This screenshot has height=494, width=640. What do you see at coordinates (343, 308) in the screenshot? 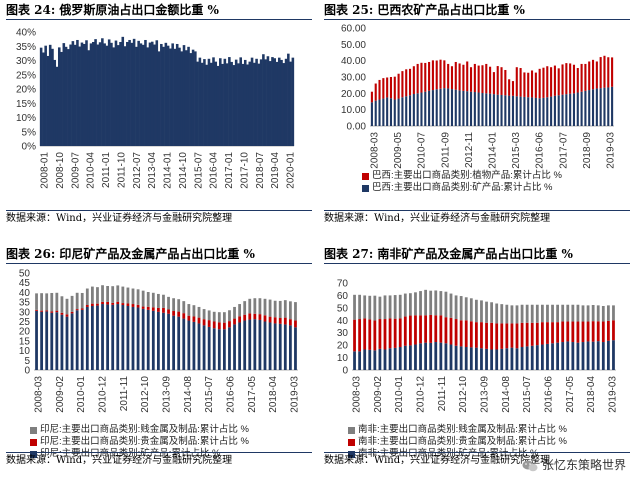
I see `y-tick-label: 50` at bounding box center [343, 308].